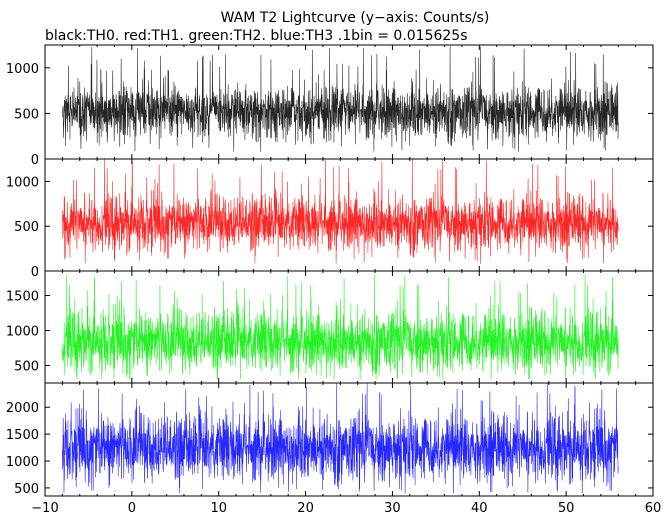 This screenshot has height=515, width=672. Describe the element at coordinates (653, 508) in the screenshot. I see `x-tick-label: 60` at that location.